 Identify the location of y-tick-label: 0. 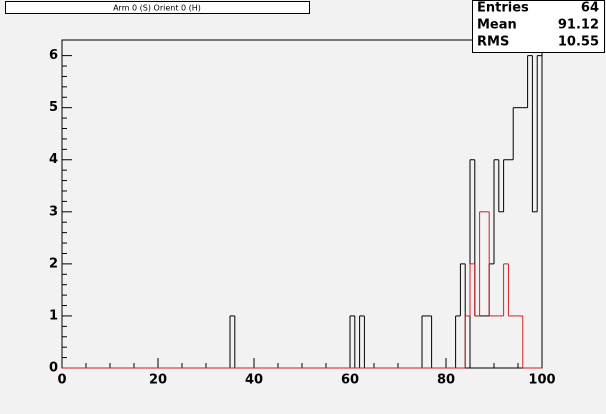
(53, 368).